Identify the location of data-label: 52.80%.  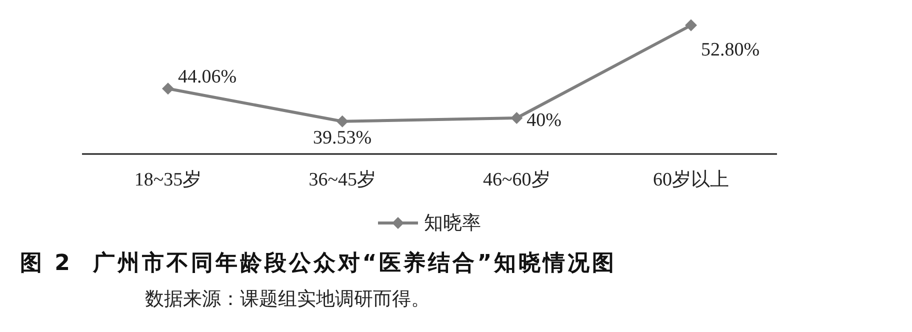
(730, 49).